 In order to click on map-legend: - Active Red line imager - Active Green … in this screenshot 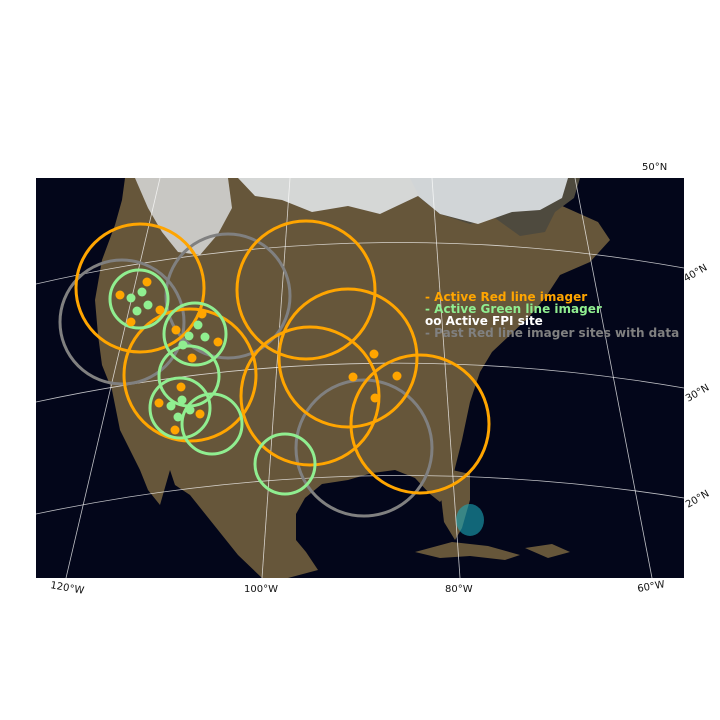, I will do `click(552, 315)`.